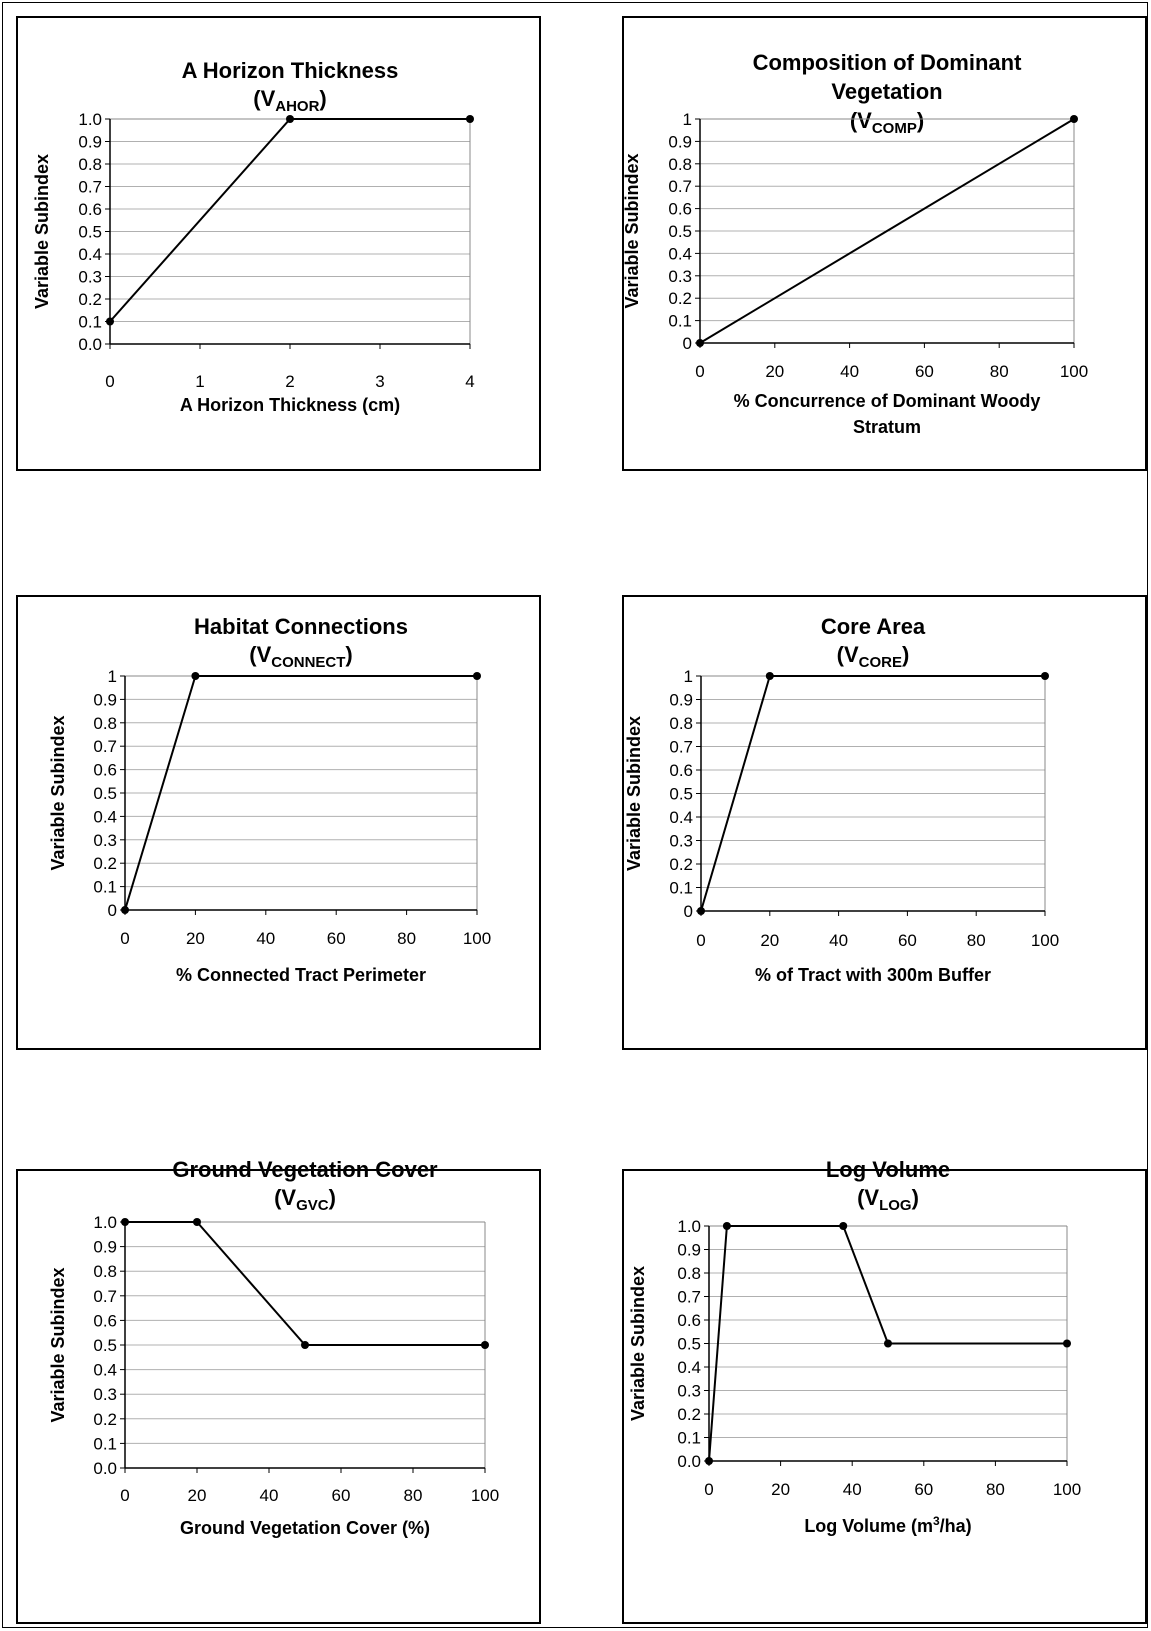 The image size is (1151, 1631). I want to click on symbol-subscript: CONNECT, so click(308, 662).